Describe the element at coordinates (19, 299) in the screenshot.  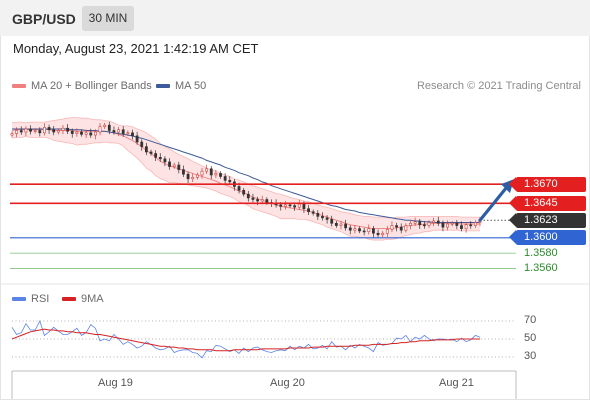
I see `rsi-swatch` at that location.